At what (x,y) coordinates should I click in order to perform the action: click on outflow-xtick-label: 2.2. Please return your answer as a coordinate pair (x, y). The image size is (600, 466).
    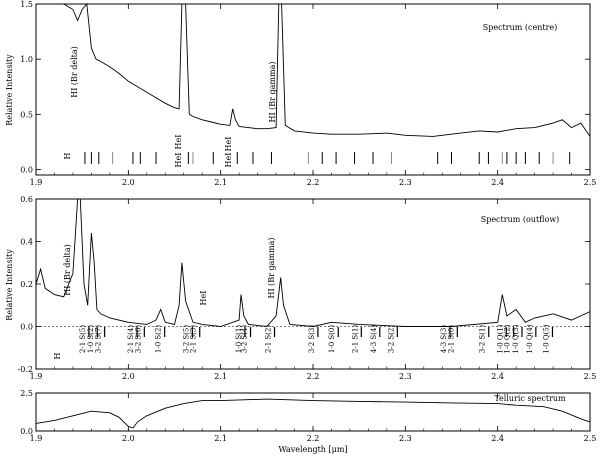
    Looking at the image, I should click on (313, 376).